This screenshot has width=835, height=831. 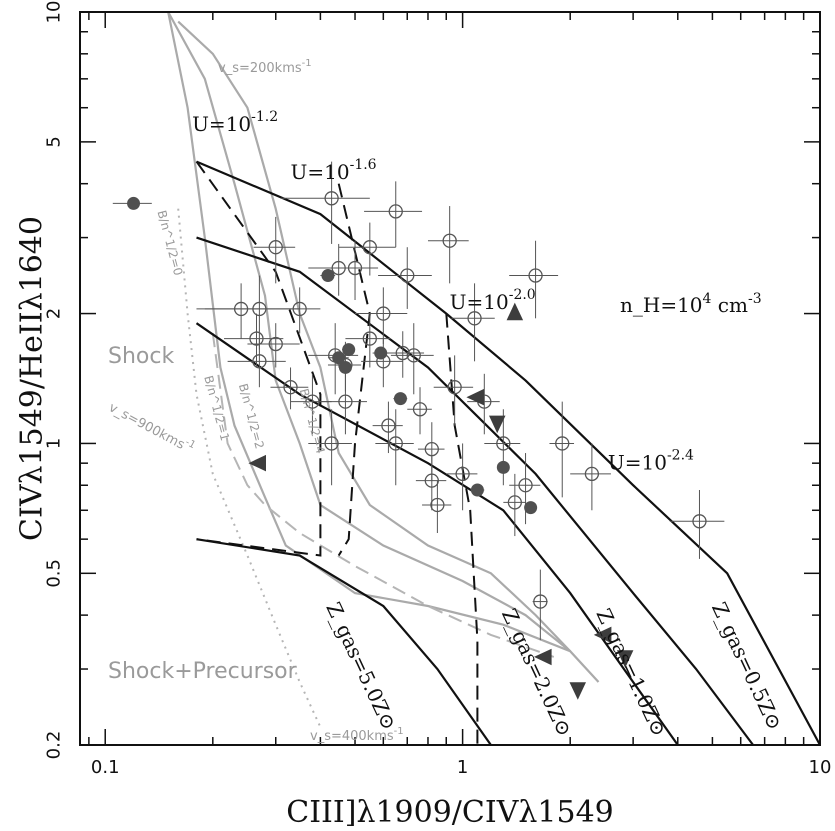 I want to click on y-tick-label-0: 0.2, so click(x=54, y=745).